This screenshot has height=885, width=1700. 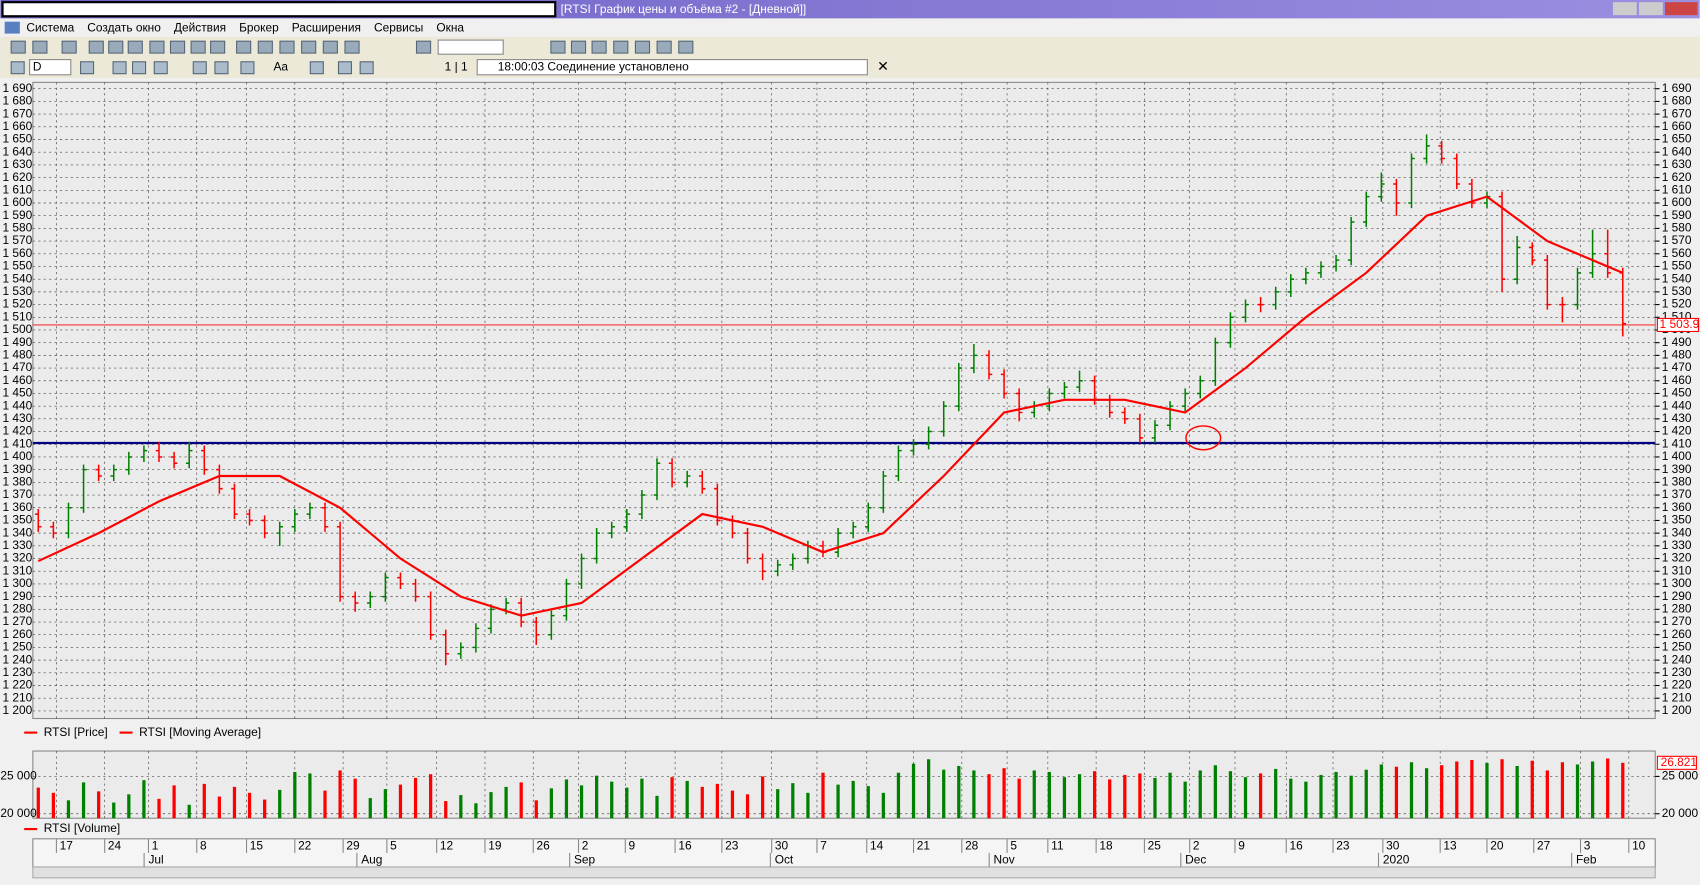 I want to click on y-tick-label: 1 530, so click(x=1677, y=291).